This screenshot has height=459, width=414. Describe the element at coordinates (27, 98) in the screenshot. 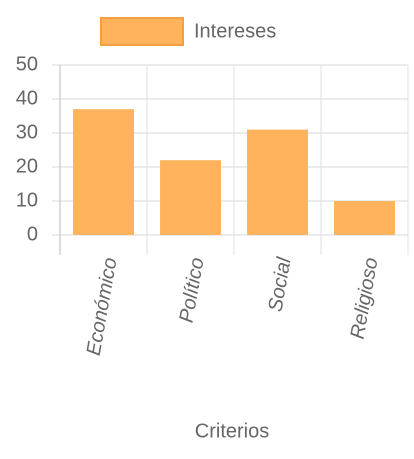

I see `y-tick-label: 40` at that location.